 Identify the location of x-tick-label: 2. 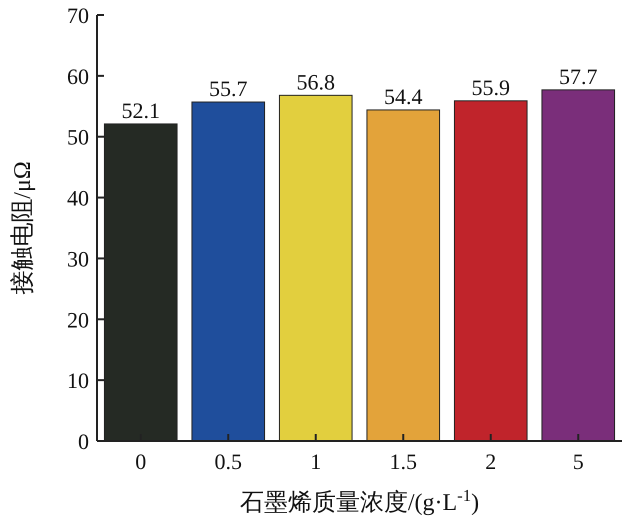
(490, 461).